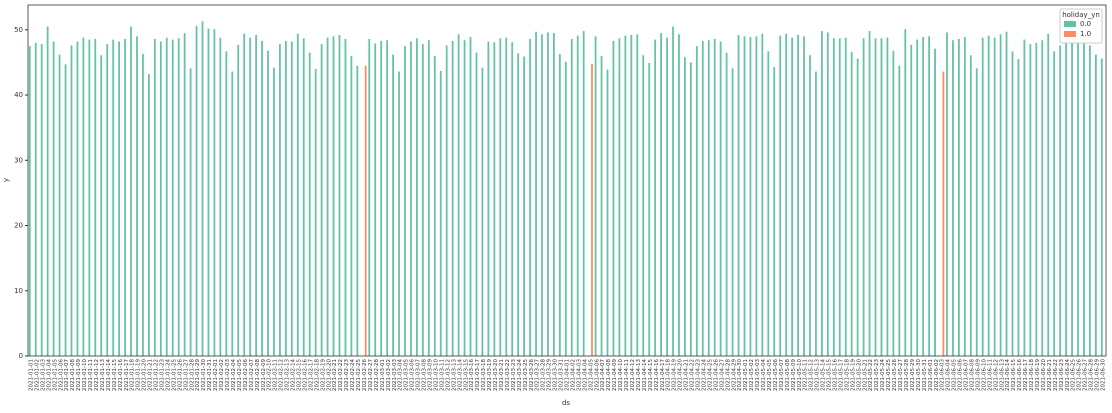 This screenshot has height=413, width=1112. What do you see at coordinates (818, 375) in the screenshot?
I see `x-tick-label: 2021-05-13` at bounding box center [818, 375].